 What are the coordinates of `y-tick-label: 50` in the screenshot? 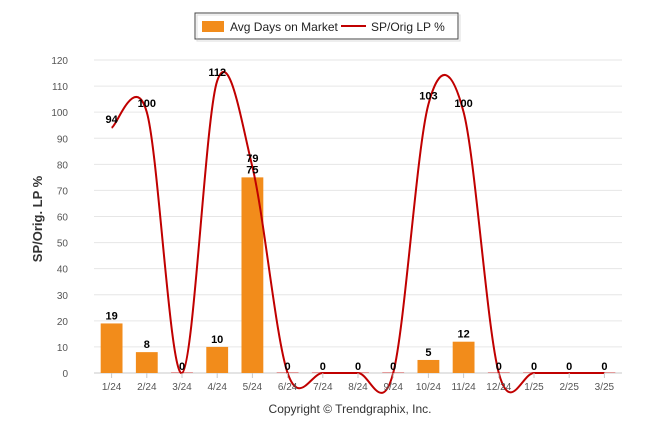 It's located at (63, 244).